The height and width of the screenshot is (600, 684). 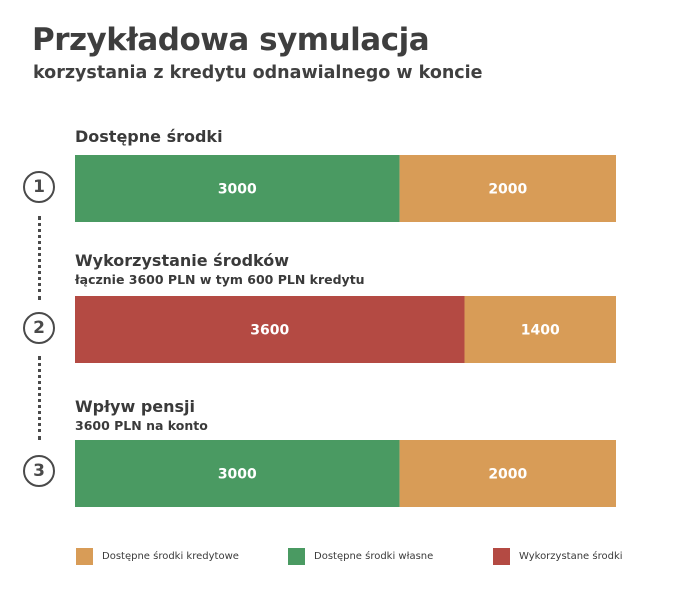 I want to click on step-3-sublabel: 3600 PLN na konto, so click(x=141, y=425).